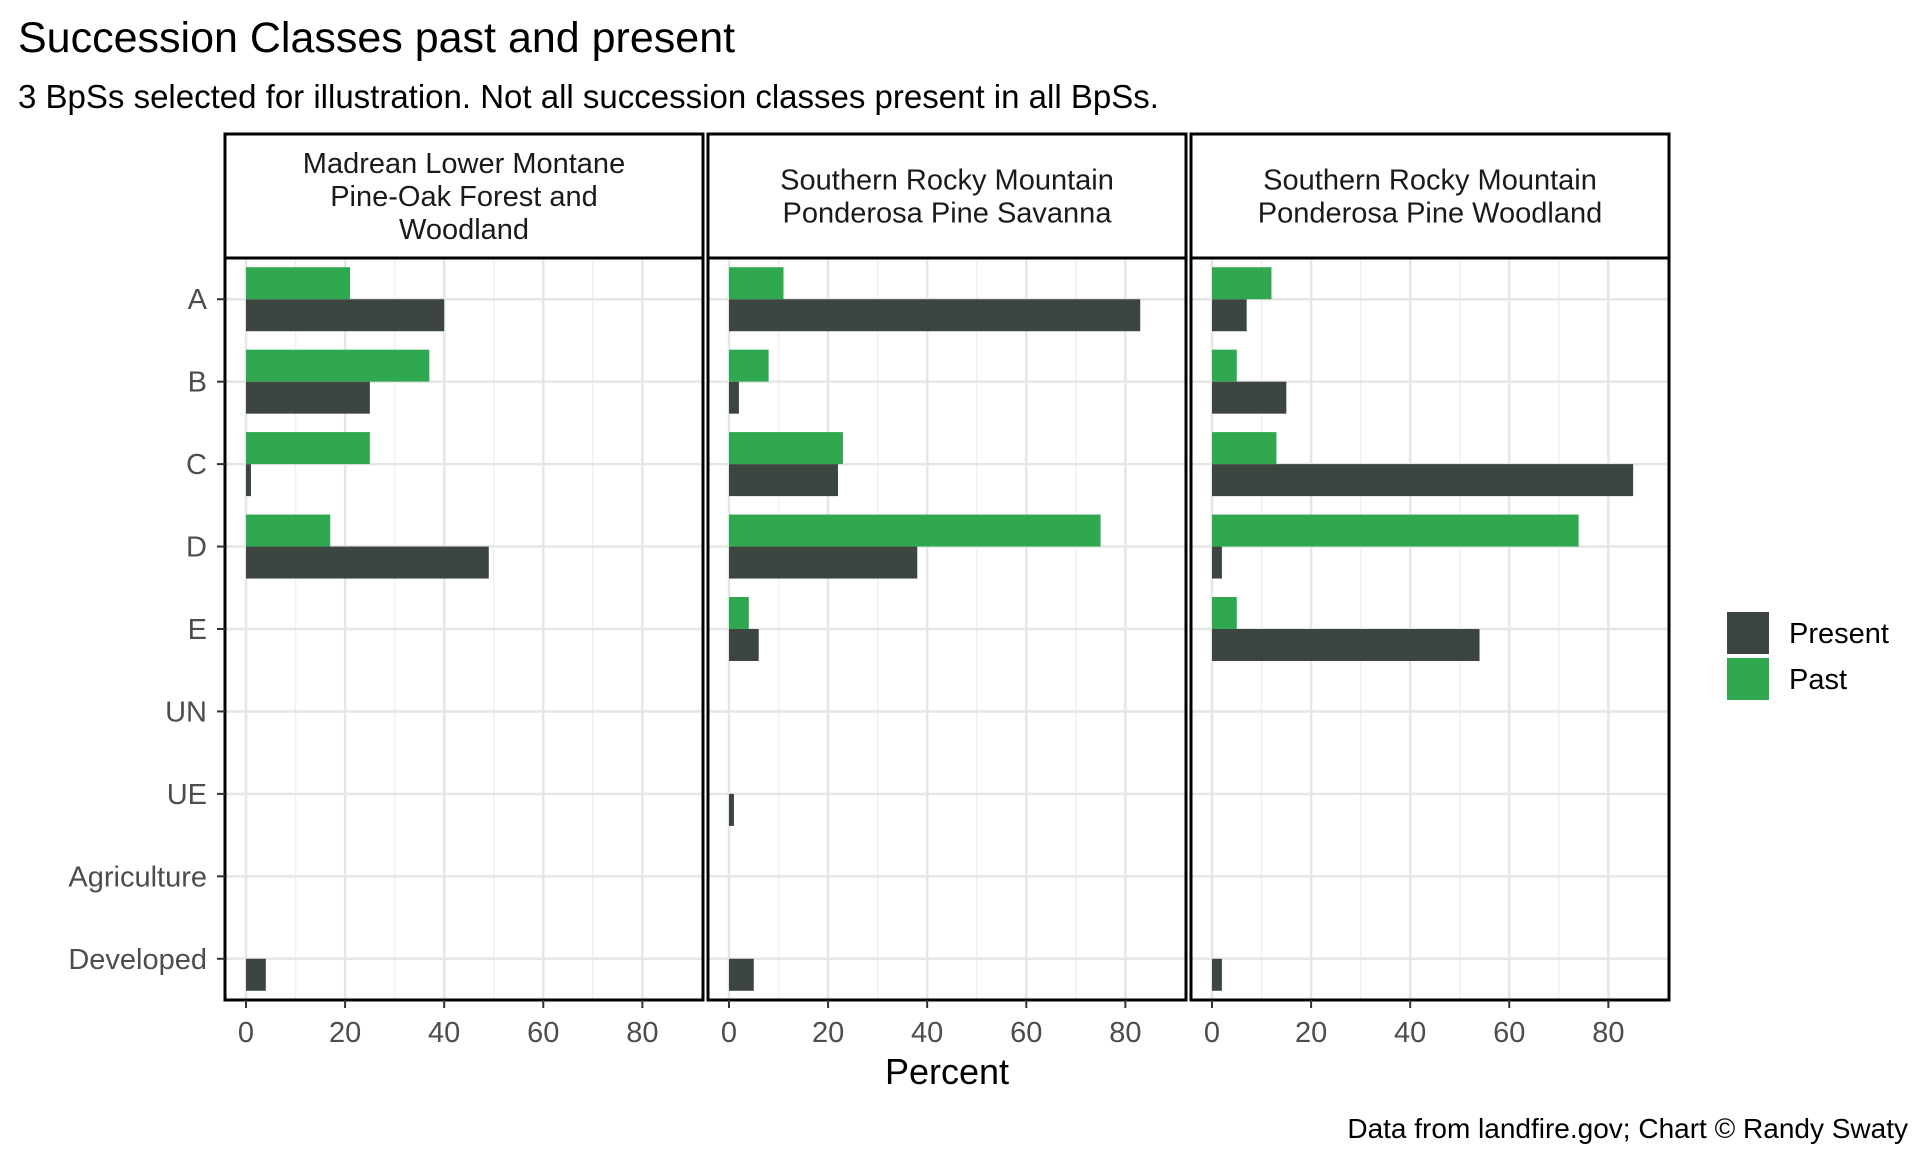 The width and height of the screenshot is (1920, 1152). What do you see at coordinates (947, 1071) in the screenshot?
I see `x-axis-label: Percent` at bounding box center [947, 1071].